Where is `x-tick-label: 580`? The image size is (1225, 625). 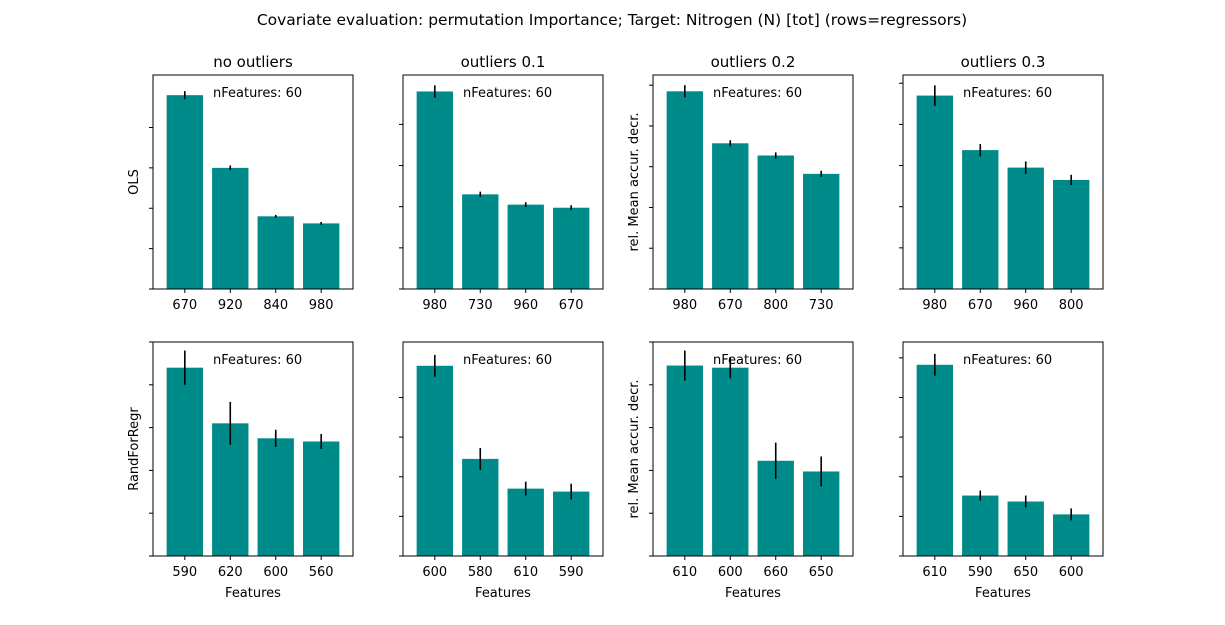
x-tick-label: 580 is located at coordinates (480, 572).